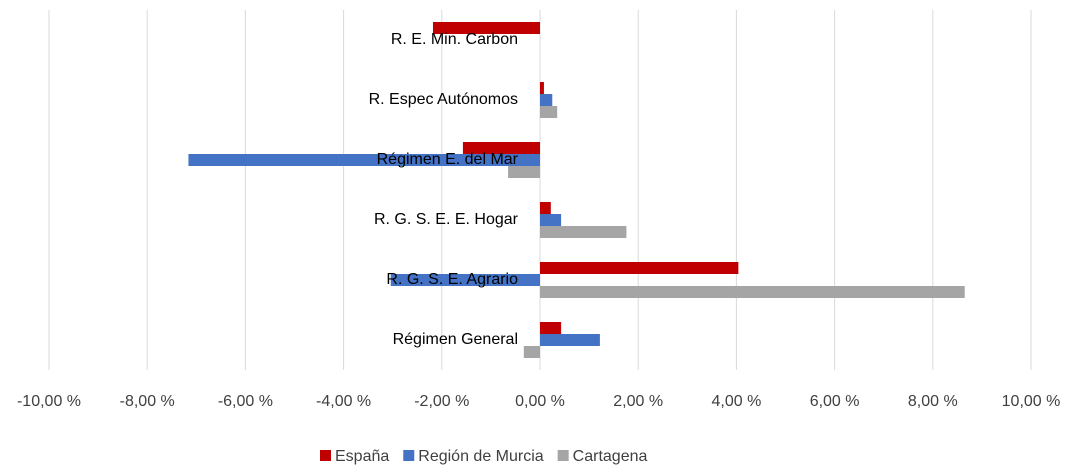  Describe the element at coordinates (343, 401) in the screenshot. I see `x-tick-label: -4,00 %` at that location.